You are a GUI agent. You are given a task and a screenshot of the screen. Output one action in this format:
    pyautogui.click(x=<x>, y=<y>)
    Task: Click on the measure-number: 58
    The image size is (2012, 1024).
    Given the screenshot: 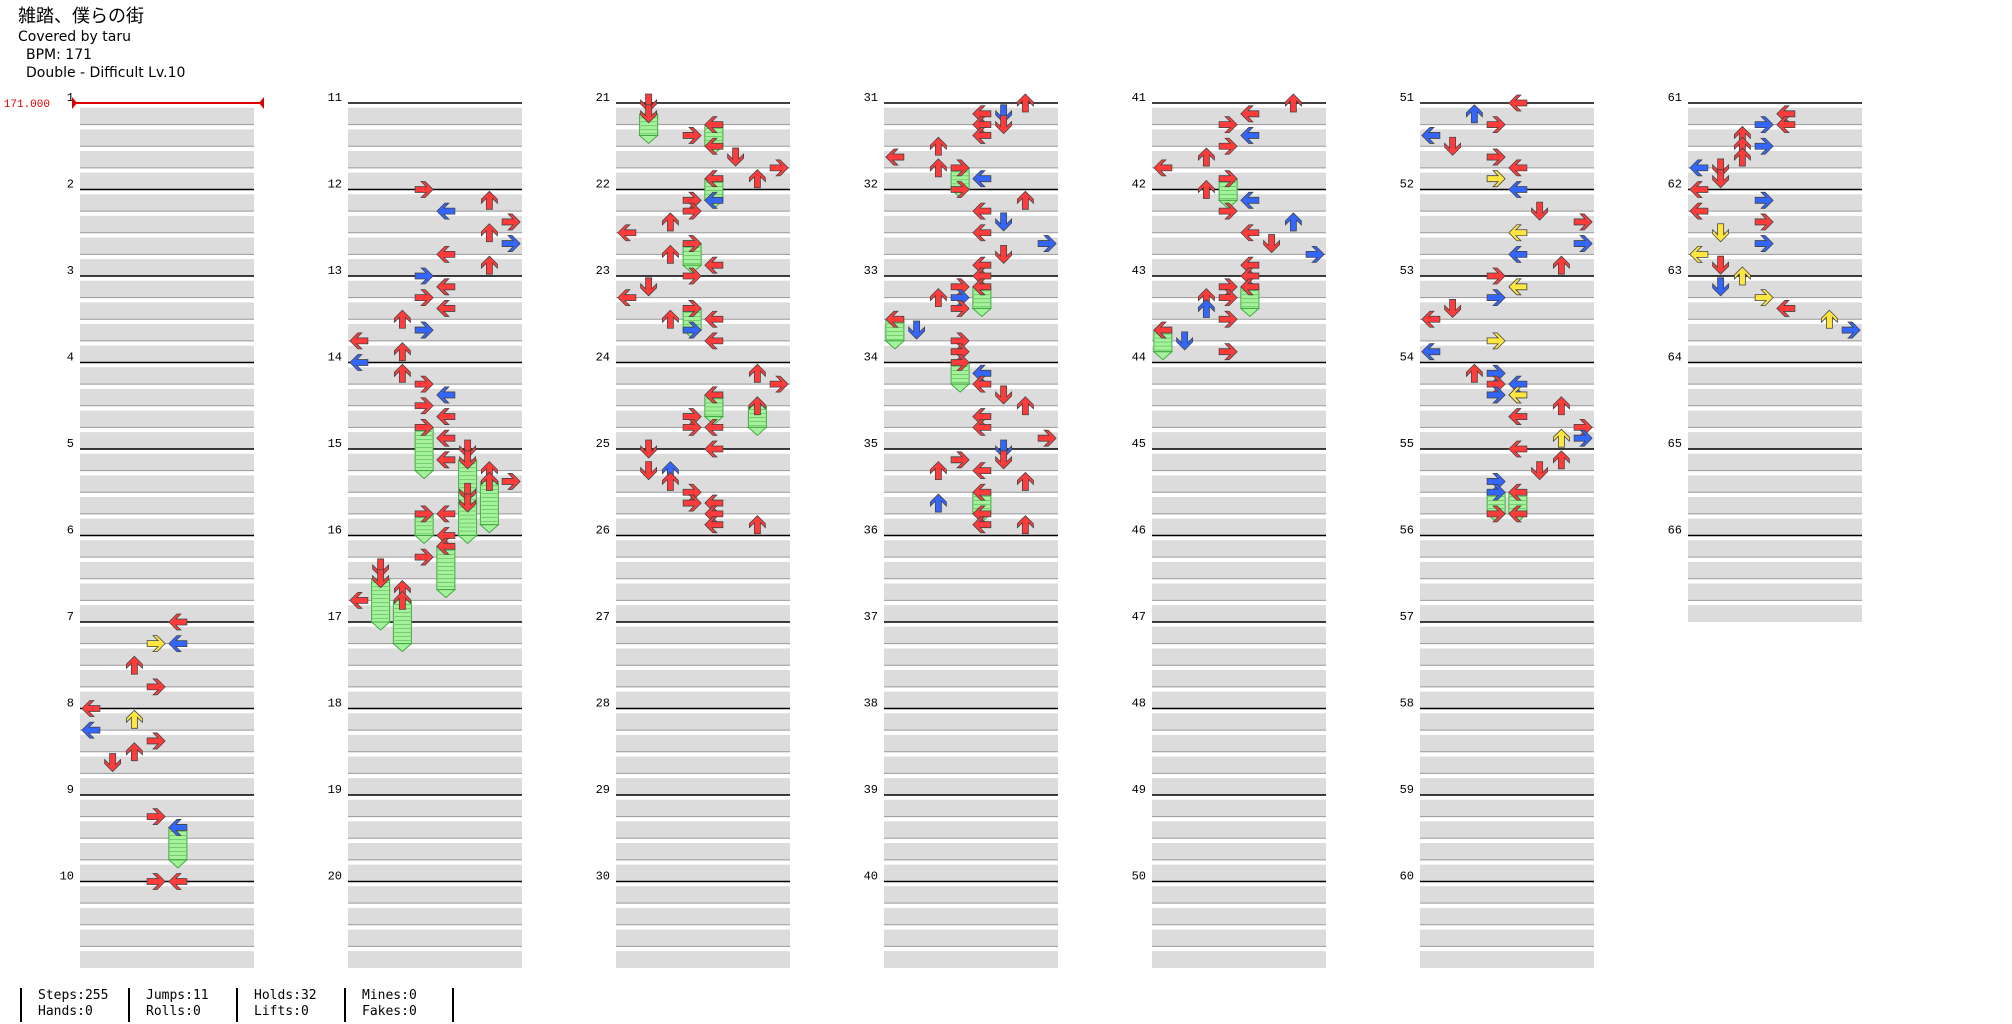 What is the action you would take?
    pyautogui.click(x=1407, y=704)
    